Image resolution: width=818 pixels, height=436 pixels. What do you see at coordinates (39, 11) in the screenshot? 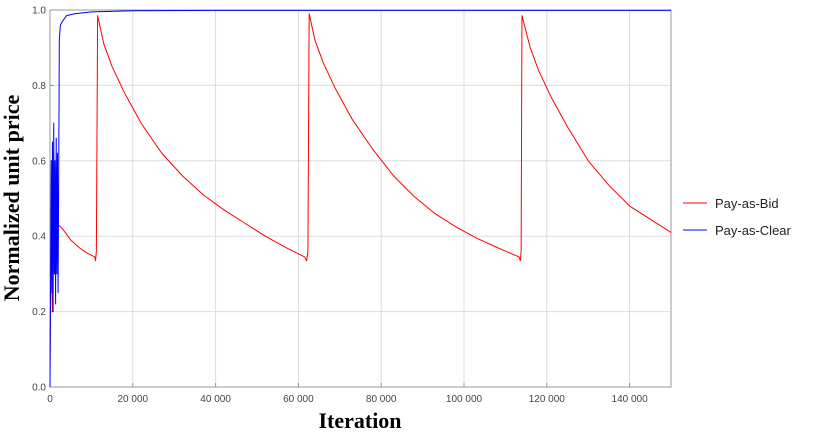
I see `y-tick-label: 1.0` at bounding box center [39, 11].